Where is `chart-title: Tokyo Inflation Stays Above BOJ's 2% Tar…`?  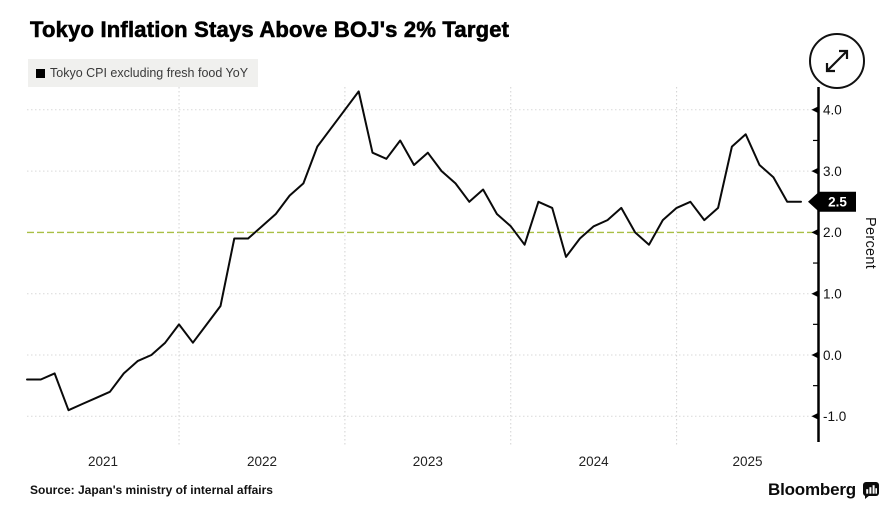 chart-title: Tokyo Inflation Stays Above BOJ's 2% Tar… is located at coordinates (270, 30).